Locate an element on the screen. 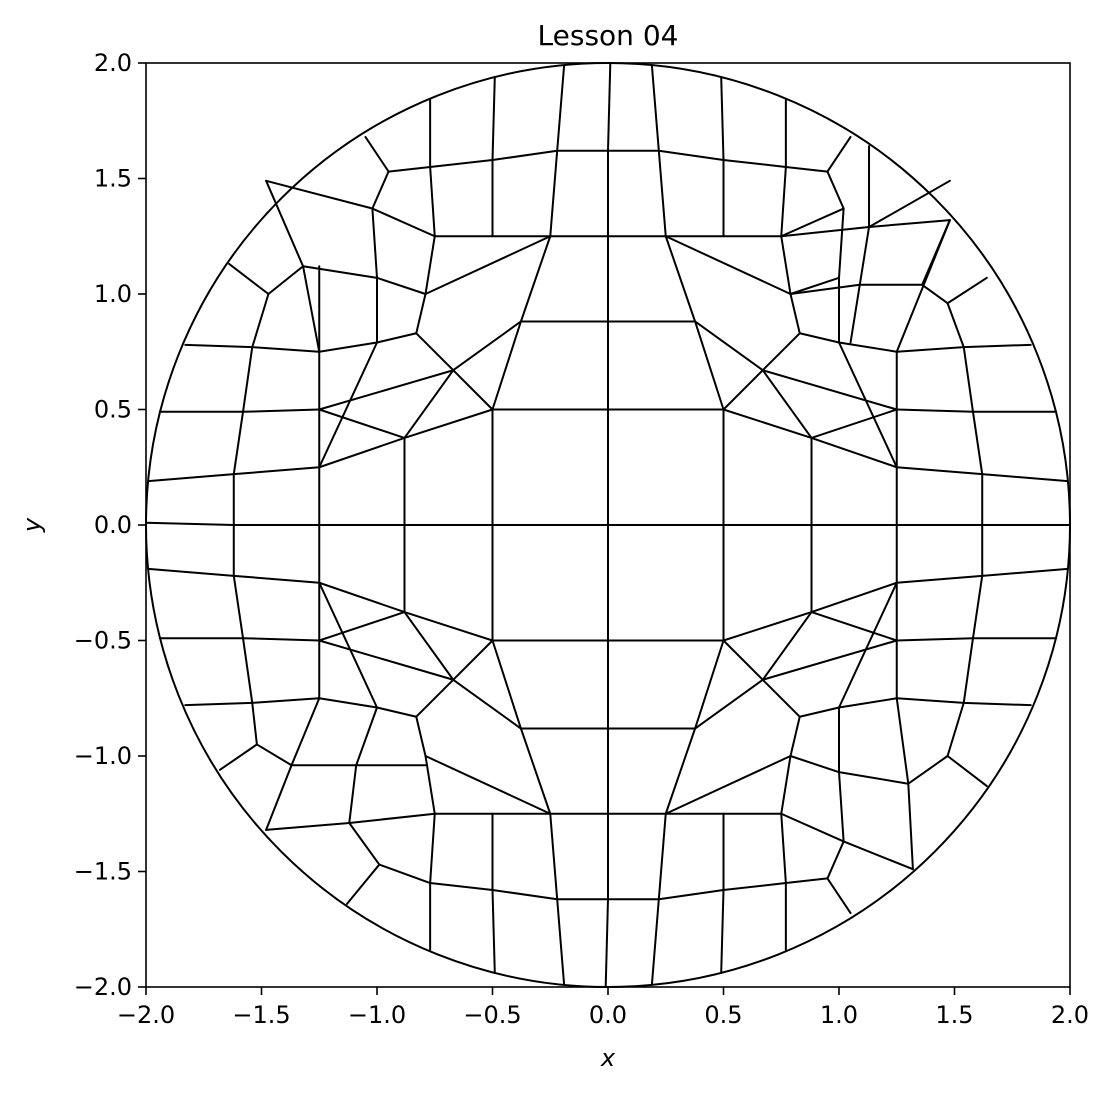 This screenshot has height=1093, width=1111. y-axis-ticks: −2.0 −1.5 −1.0 −0.5 0.0 0.5 1.0 1.5 2.0 is located at coordinates (110, 525).